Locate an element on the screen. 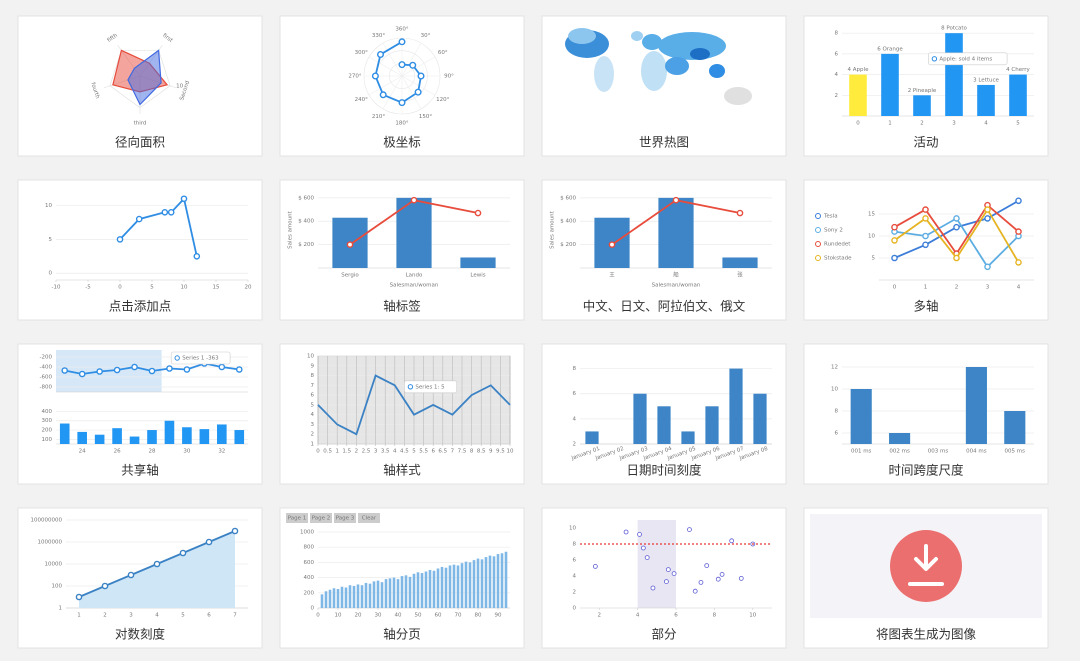 The width and height of the screenshot is (1080, 661). card-title: 时间跨度尺度 is located at coordinates (926, 470).